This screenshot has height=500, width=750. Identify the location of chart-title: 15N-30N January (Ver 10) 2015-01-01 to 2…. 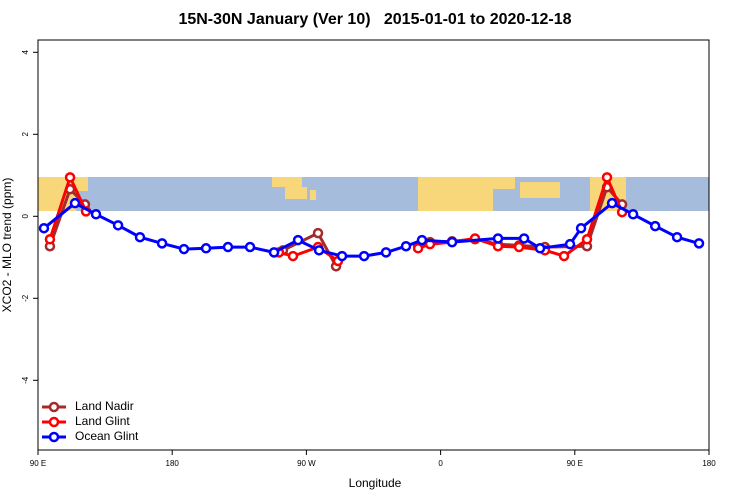
(374, 19).